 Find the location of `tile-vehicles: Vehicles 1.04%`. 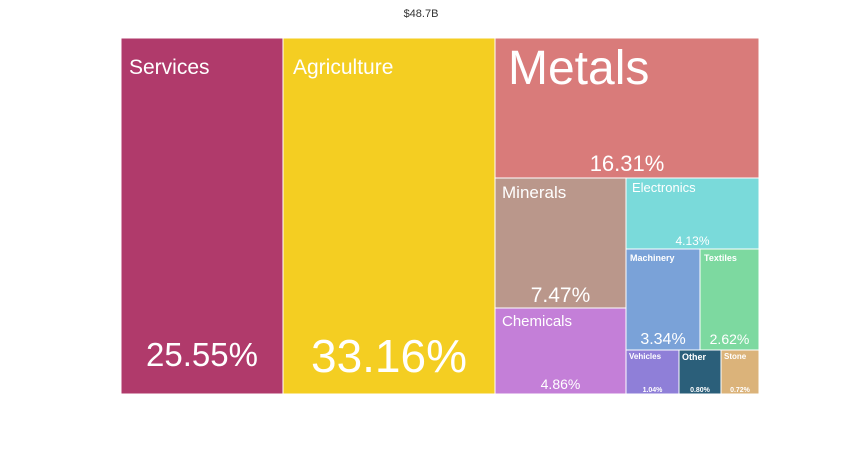

tile-vehicles: Vehicles 1.04% is located at coordinates (652, 372).